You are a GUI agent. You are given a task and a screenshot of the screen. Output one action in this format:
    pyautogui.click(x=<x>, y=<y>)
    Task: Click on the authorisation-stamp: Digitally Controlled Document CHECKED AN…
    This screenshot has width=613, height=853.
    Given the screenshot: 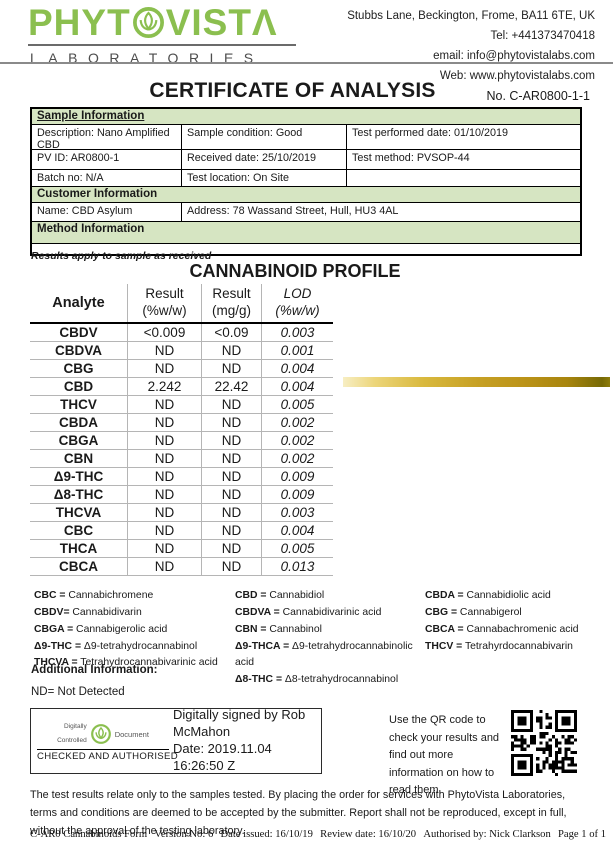 What is the action you would take?
    pyautogui.click(x=104, y=741)
    